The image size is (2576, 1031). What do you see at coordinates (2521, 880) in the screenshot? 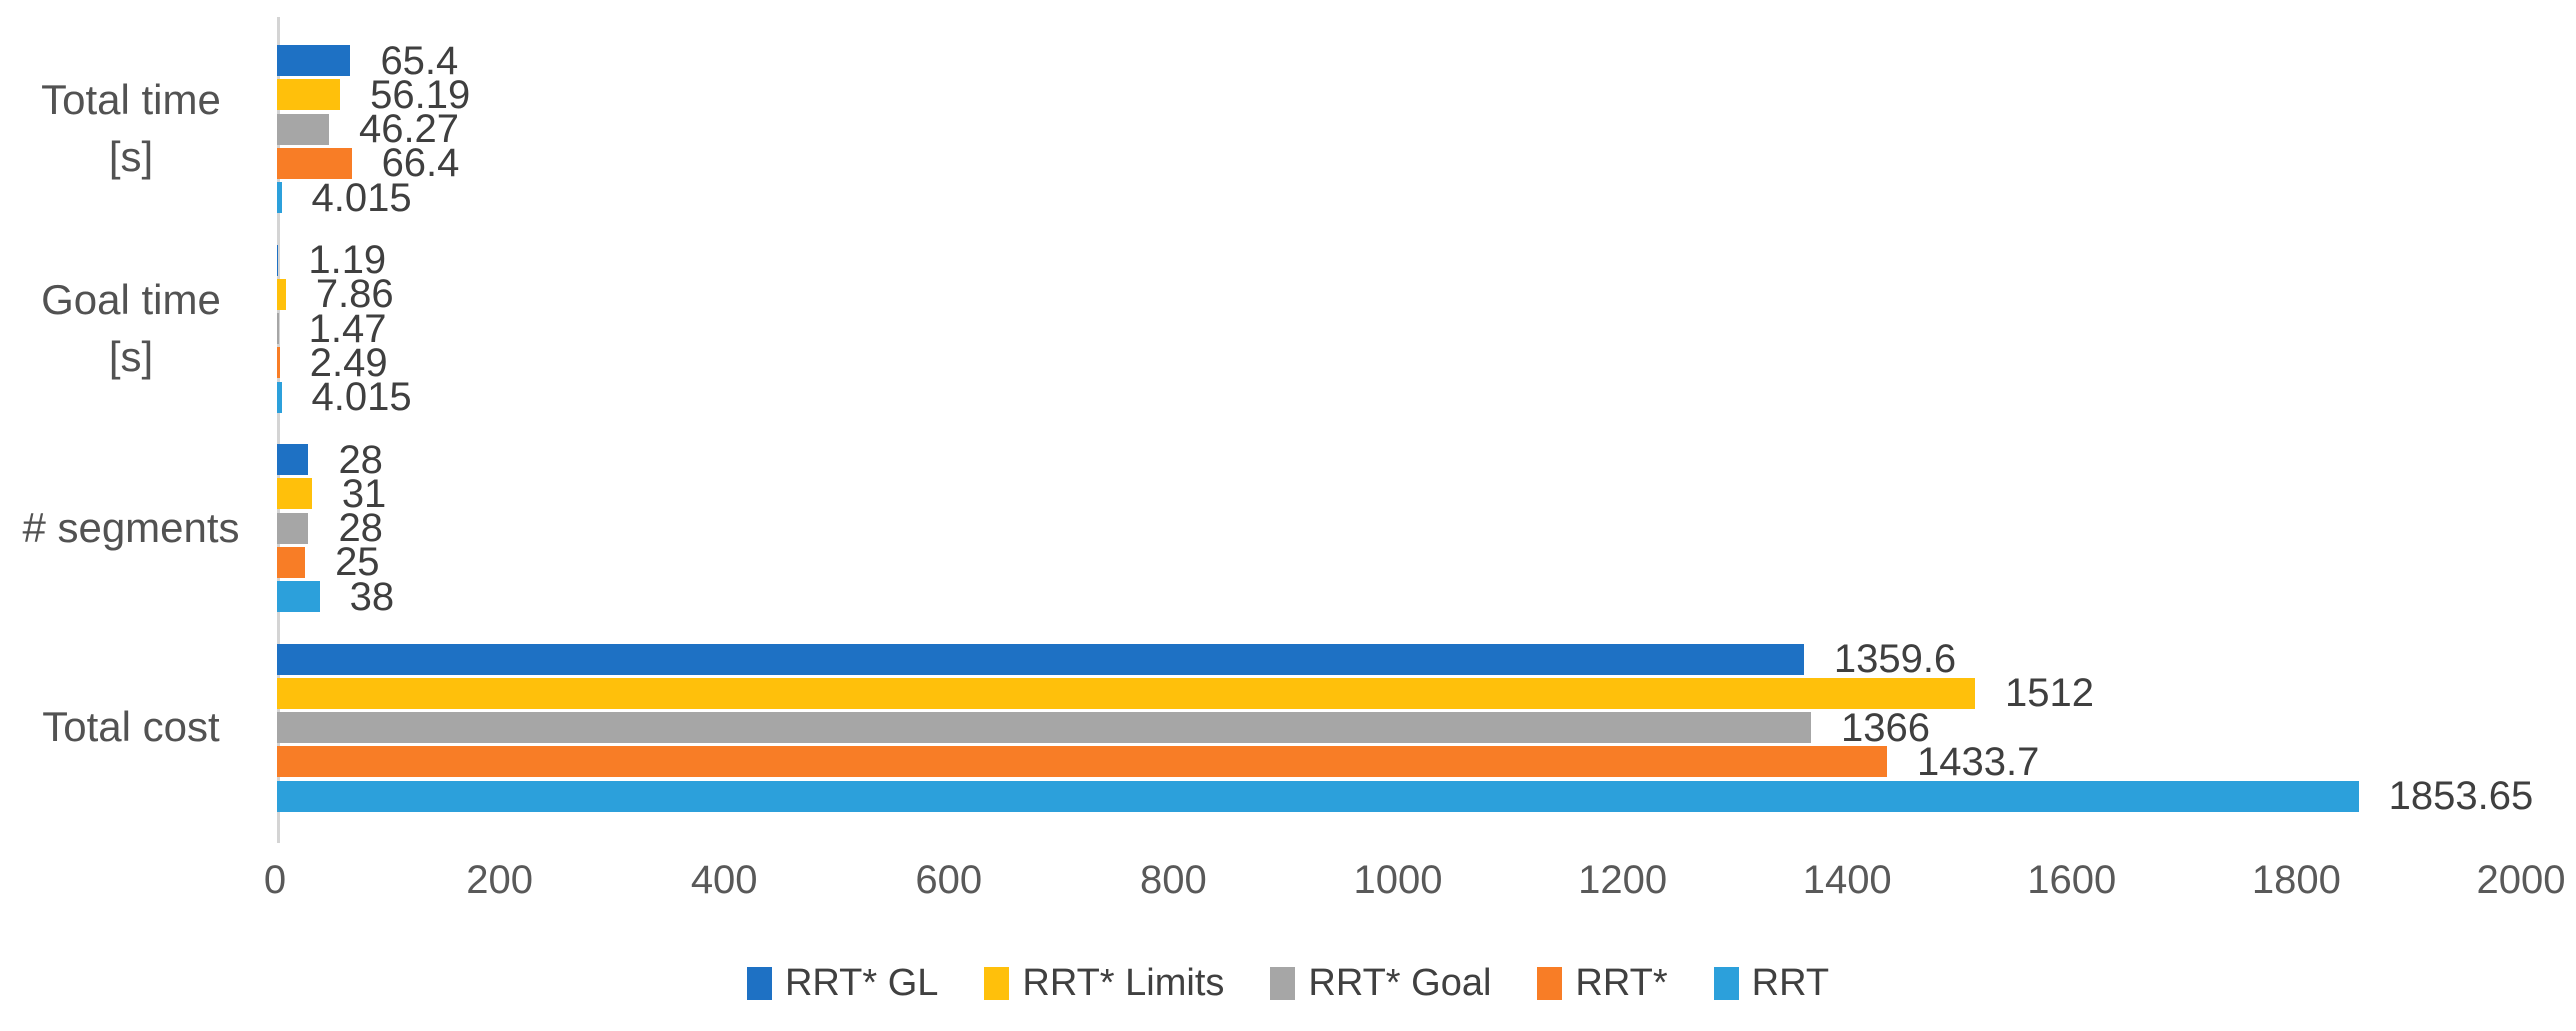
I see `x-tick-label-2000: 2000` at bounding box center [2521, 880].